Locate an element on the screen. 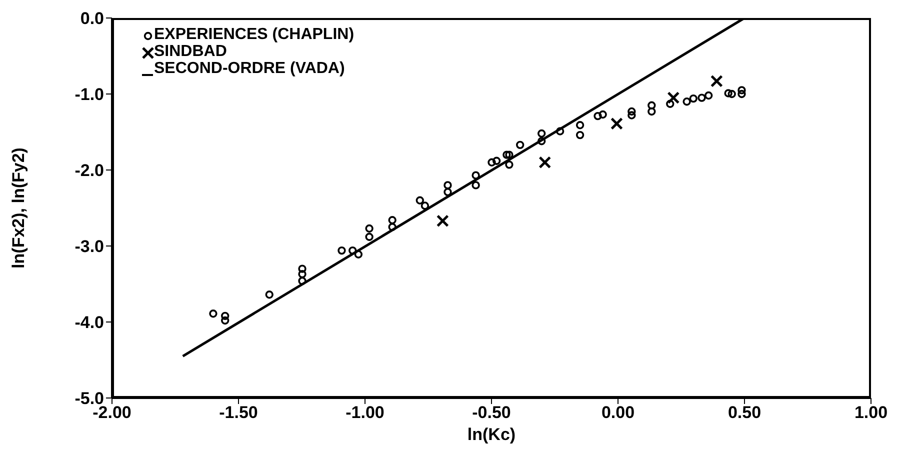  x-tick-label: -2.00 is located at coordinates (112, 412).